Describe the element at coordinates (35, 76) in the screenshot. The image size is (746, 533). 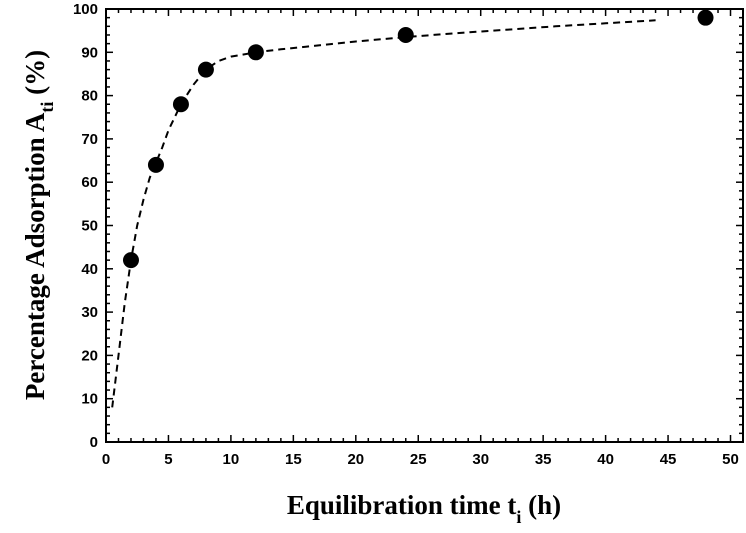
I see `y-axis-title-unit: (%)` at that location.